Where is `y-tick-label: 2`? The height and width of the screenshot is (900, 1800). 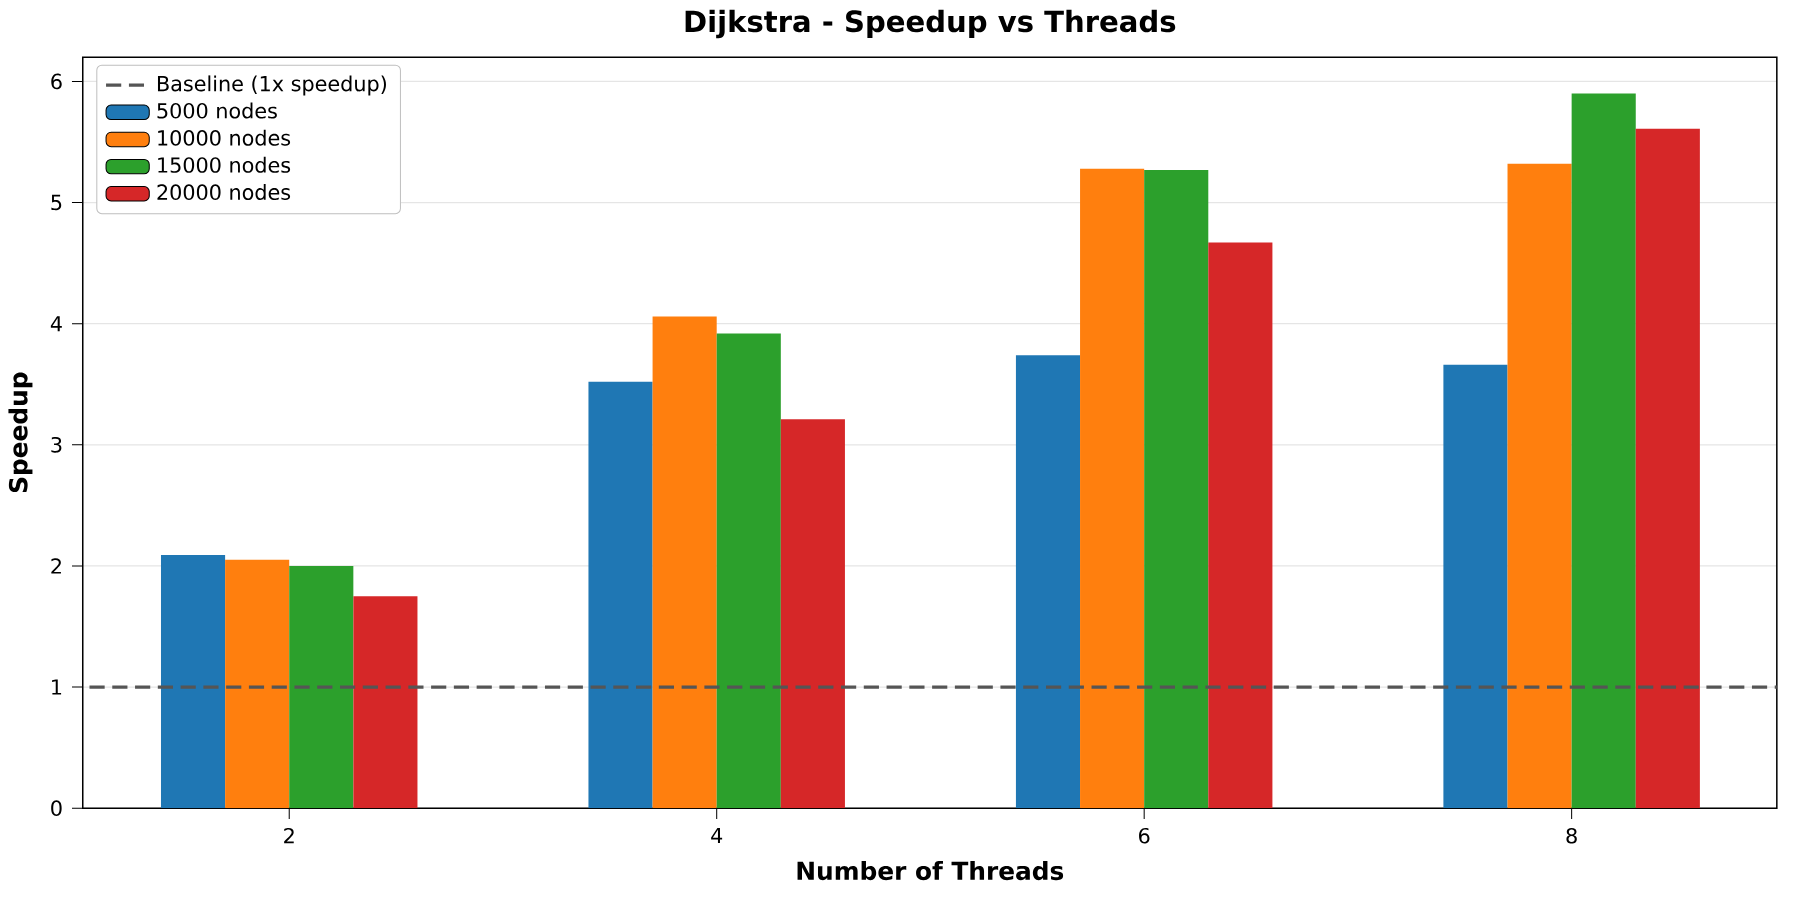
y-tick-label: 2 is located at coordinates (56, 566).